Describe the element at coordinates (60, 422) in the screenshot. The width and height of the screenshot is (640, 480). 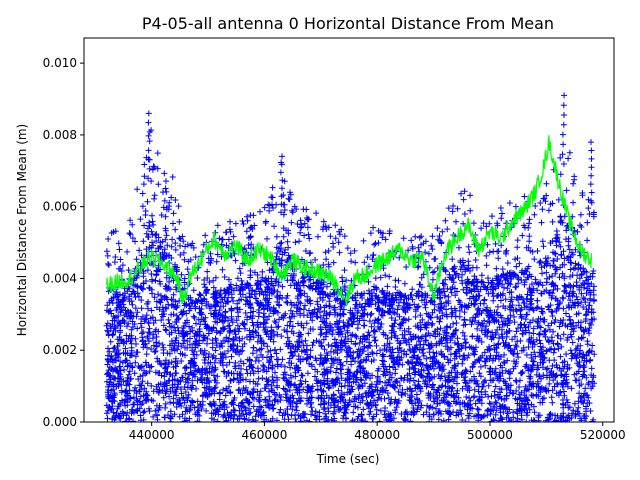
I see `y-tick-label: 0.000` at that location.